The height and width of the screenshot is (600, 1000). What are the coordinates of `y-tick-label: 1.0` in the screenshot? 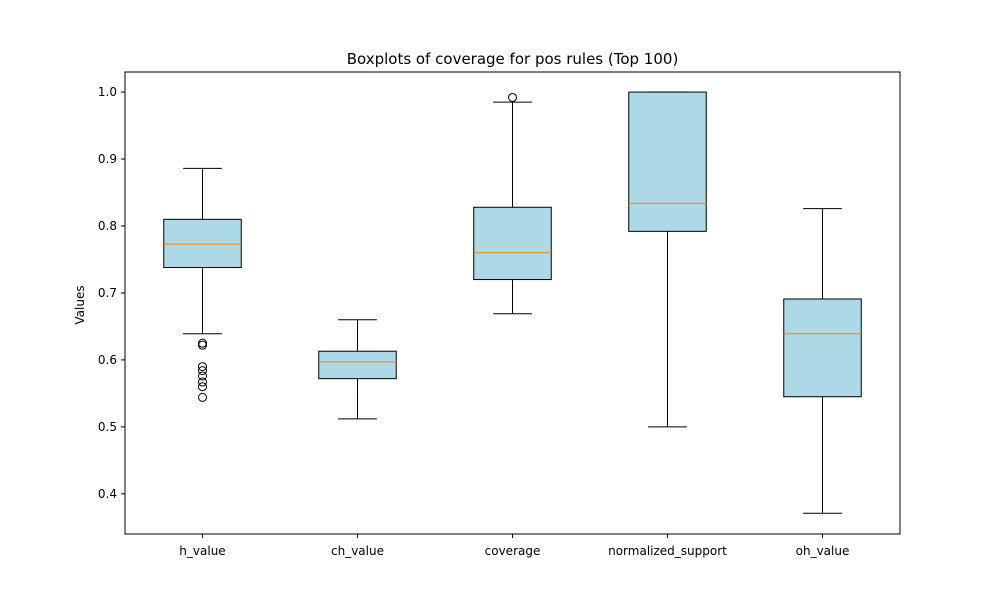 It's located at (107, 92).